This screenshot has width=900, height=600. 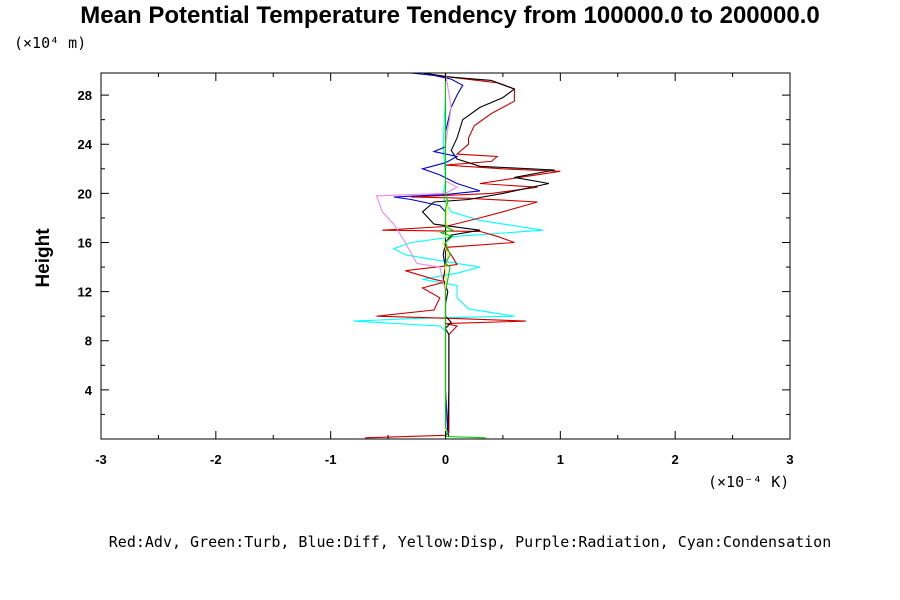 I want to click on y-tick-label: 16, so click(x=85, y=242).